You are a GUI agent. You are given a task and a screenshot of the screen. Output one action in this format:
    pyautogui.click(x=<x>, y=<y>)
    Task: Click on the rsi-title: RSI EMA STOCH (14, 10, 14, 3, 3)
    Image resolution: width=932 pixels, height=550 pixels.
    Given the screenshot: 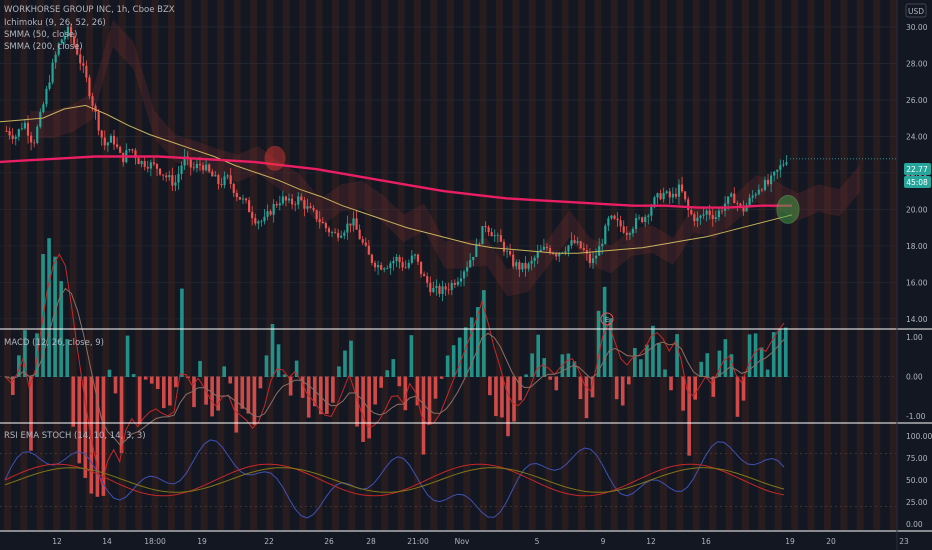 What is the action you would take?
    pyautogui.click(x=75, y=436)
    